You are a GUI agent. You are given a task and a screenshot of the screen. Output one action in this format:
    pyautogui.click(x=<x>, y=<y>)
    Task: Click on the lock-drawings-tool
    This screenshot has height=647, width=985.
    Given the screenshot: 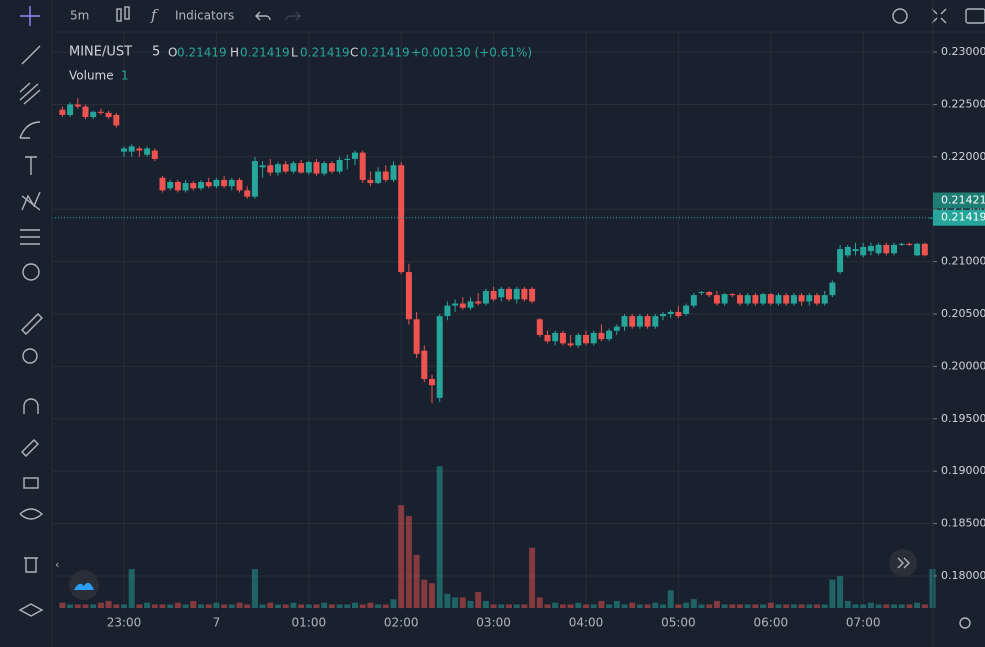 What is the action you would take?
    pyautogui.click(x=30, y=448)
    